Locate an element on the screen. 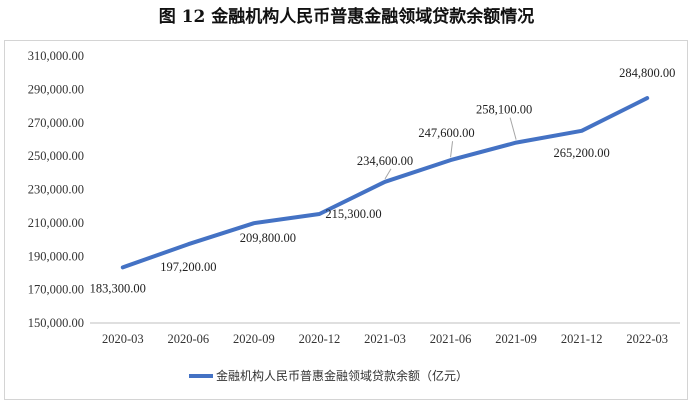 This screenshot has width=693, height=403. y-tick-label: 250,000.00 is located at coordinates (56, 156).